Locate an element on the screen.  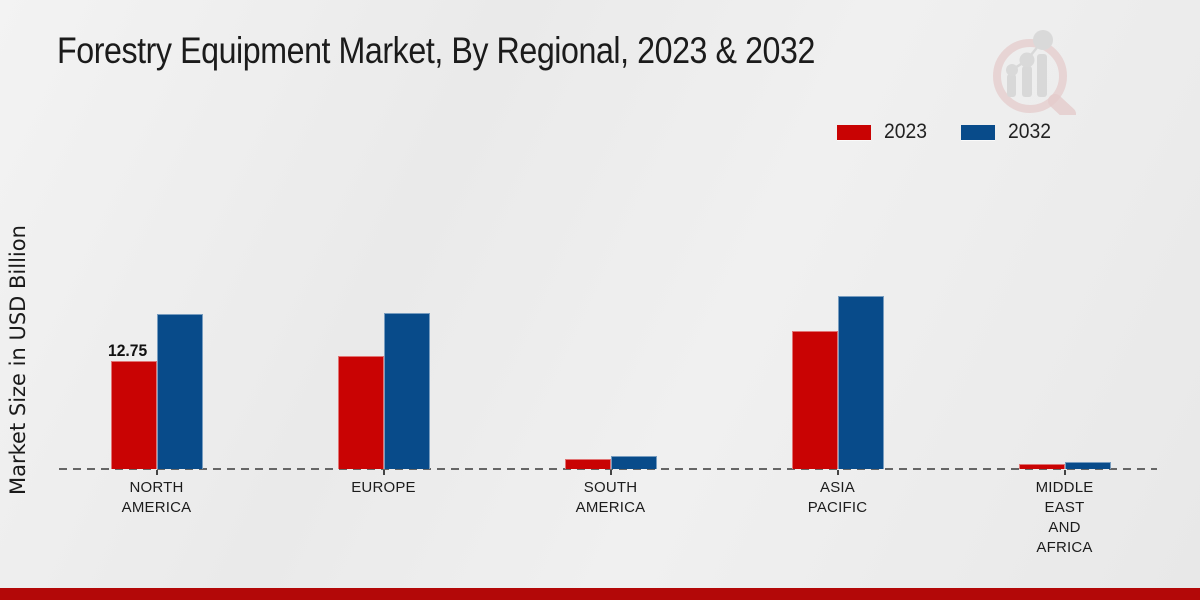
category-label-middle-east-and-africa: MIDDLE EAST AND AFRICA is located at coordinates (1064, 517).